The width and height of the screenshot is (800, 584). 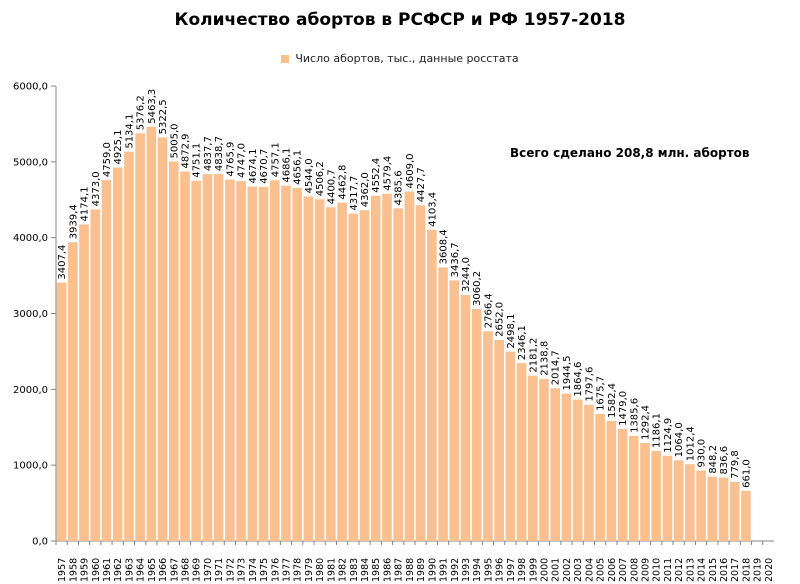 I want to click on data-label: 4872,9, so click(x=186, y=150).